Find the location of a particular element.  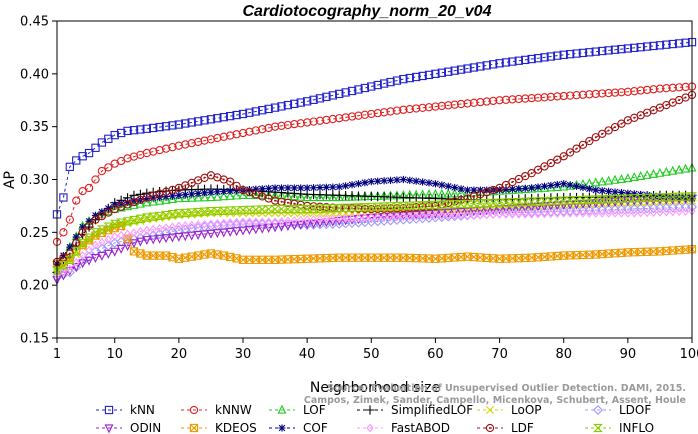

legend-item: INFLO is located at coordinates (619, 427).